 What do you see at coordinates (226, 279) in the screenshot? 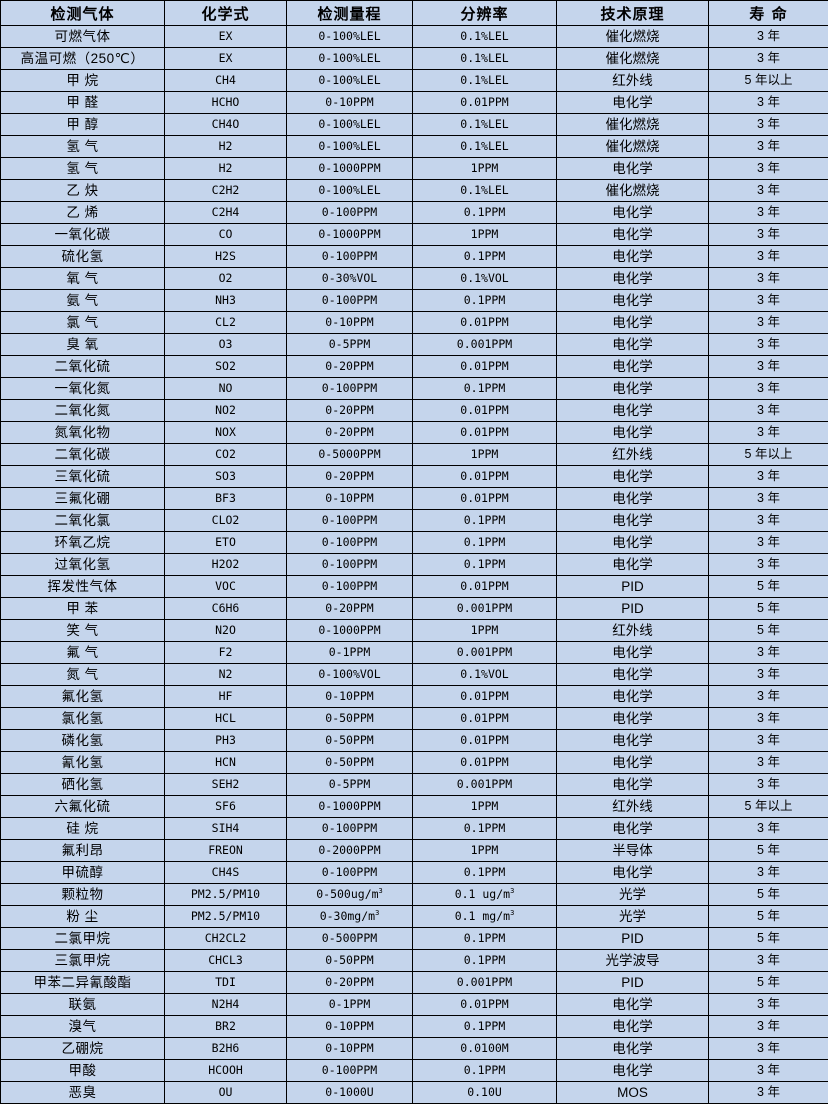
I see `cell-formula: O2` at bounding box center [226, 279].